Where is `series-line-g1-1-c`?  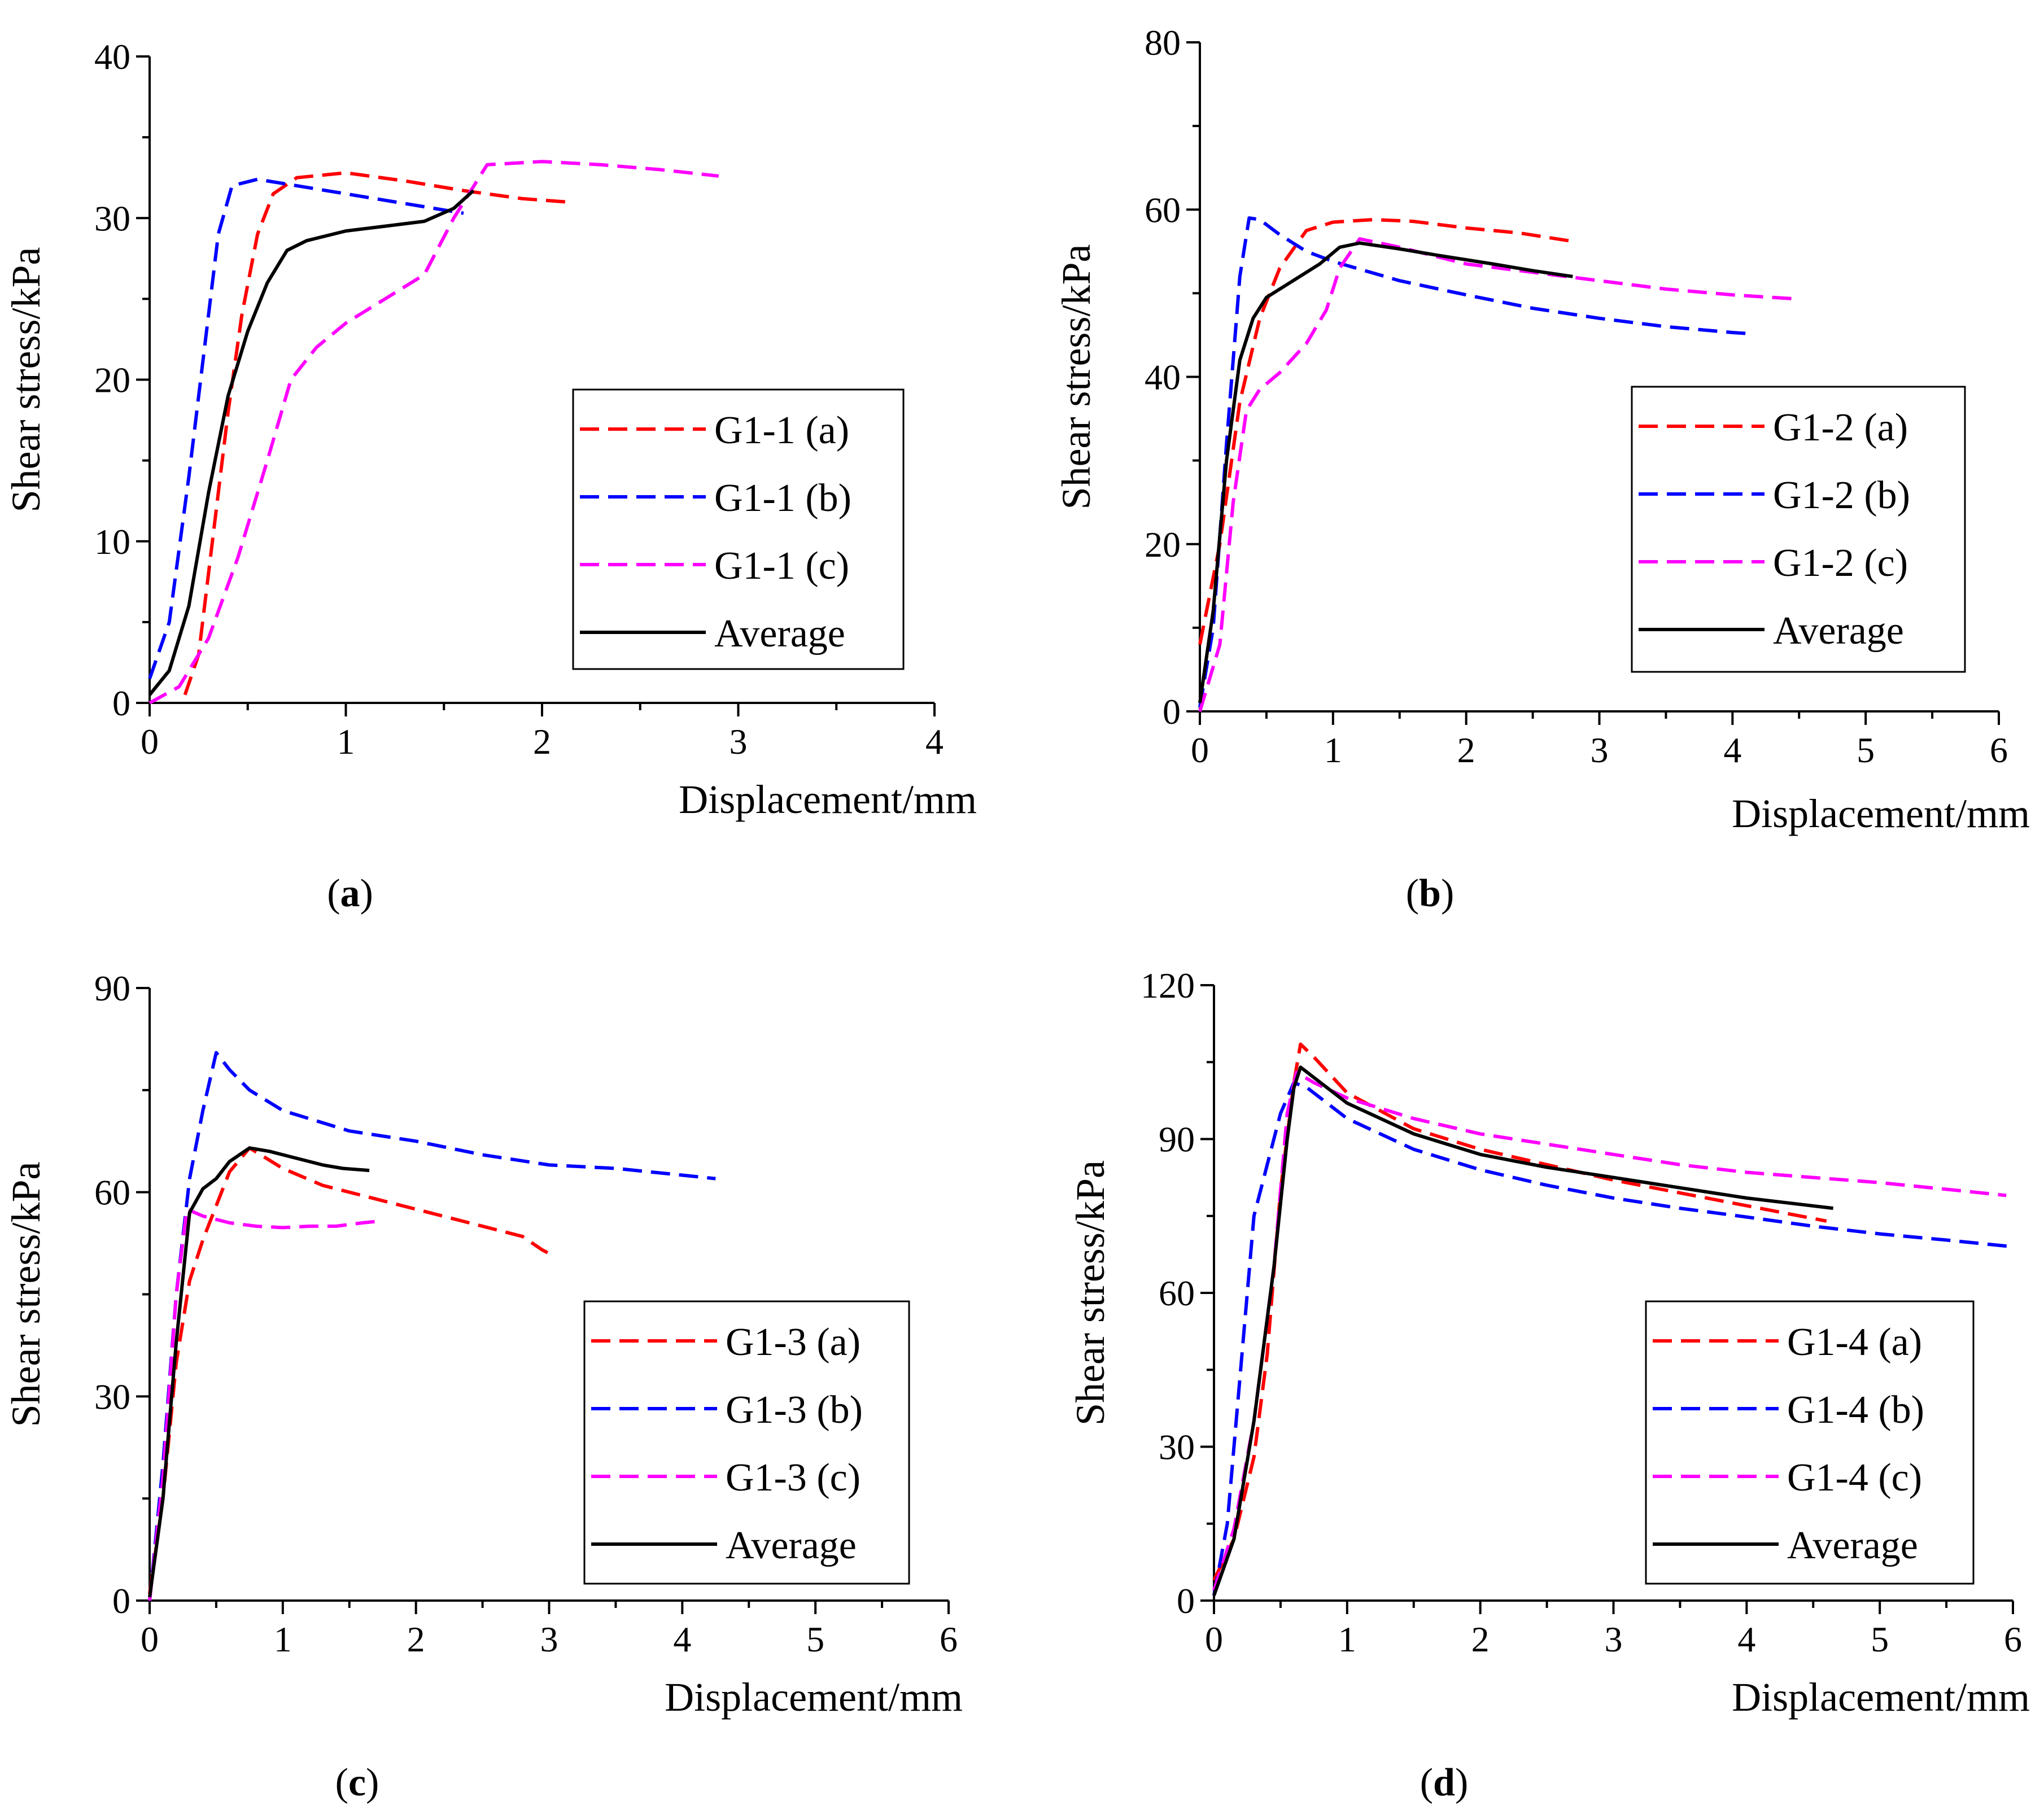
series-line-g1-1-c is located at coordinates (434, 432).